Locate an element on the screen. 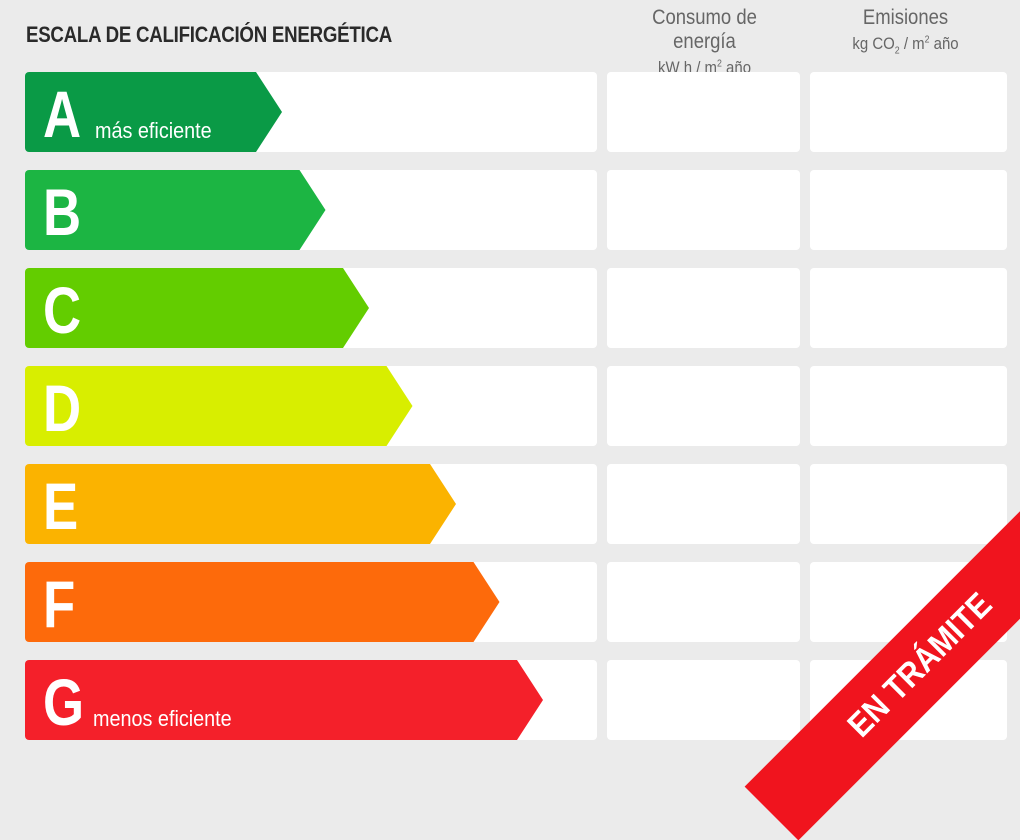  rating-label: más eficiente is located at coordinates (153, 130).